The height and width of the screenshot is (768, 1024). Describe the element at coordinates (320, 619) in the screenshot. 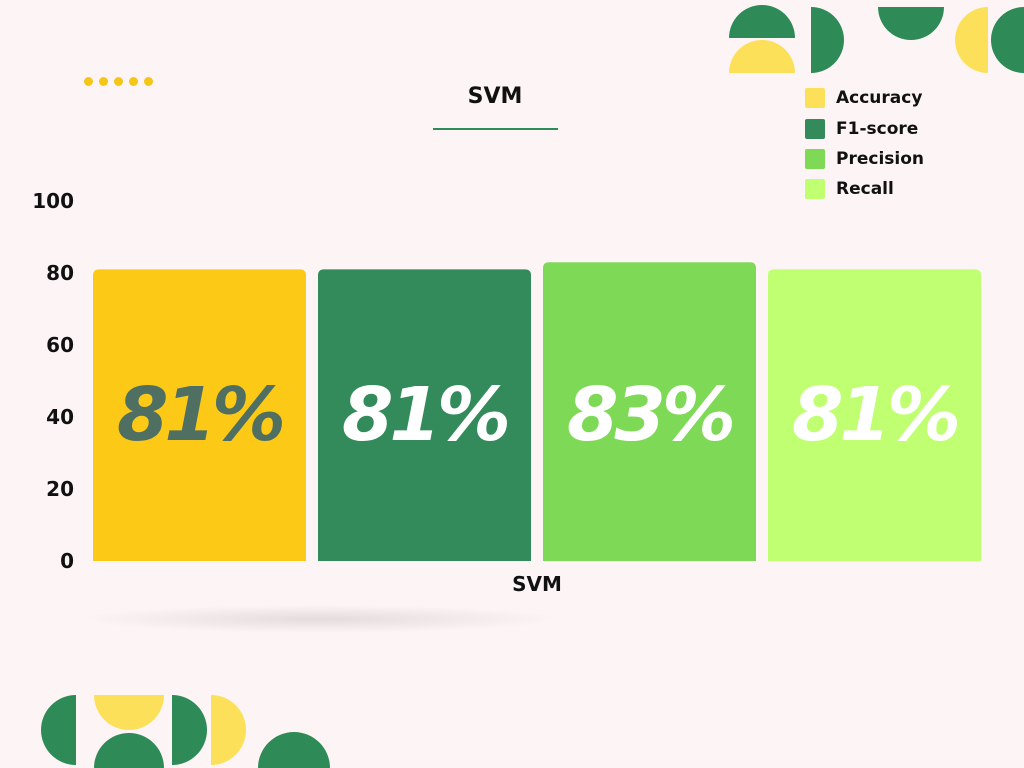

I see `bar-shadow` at that location.